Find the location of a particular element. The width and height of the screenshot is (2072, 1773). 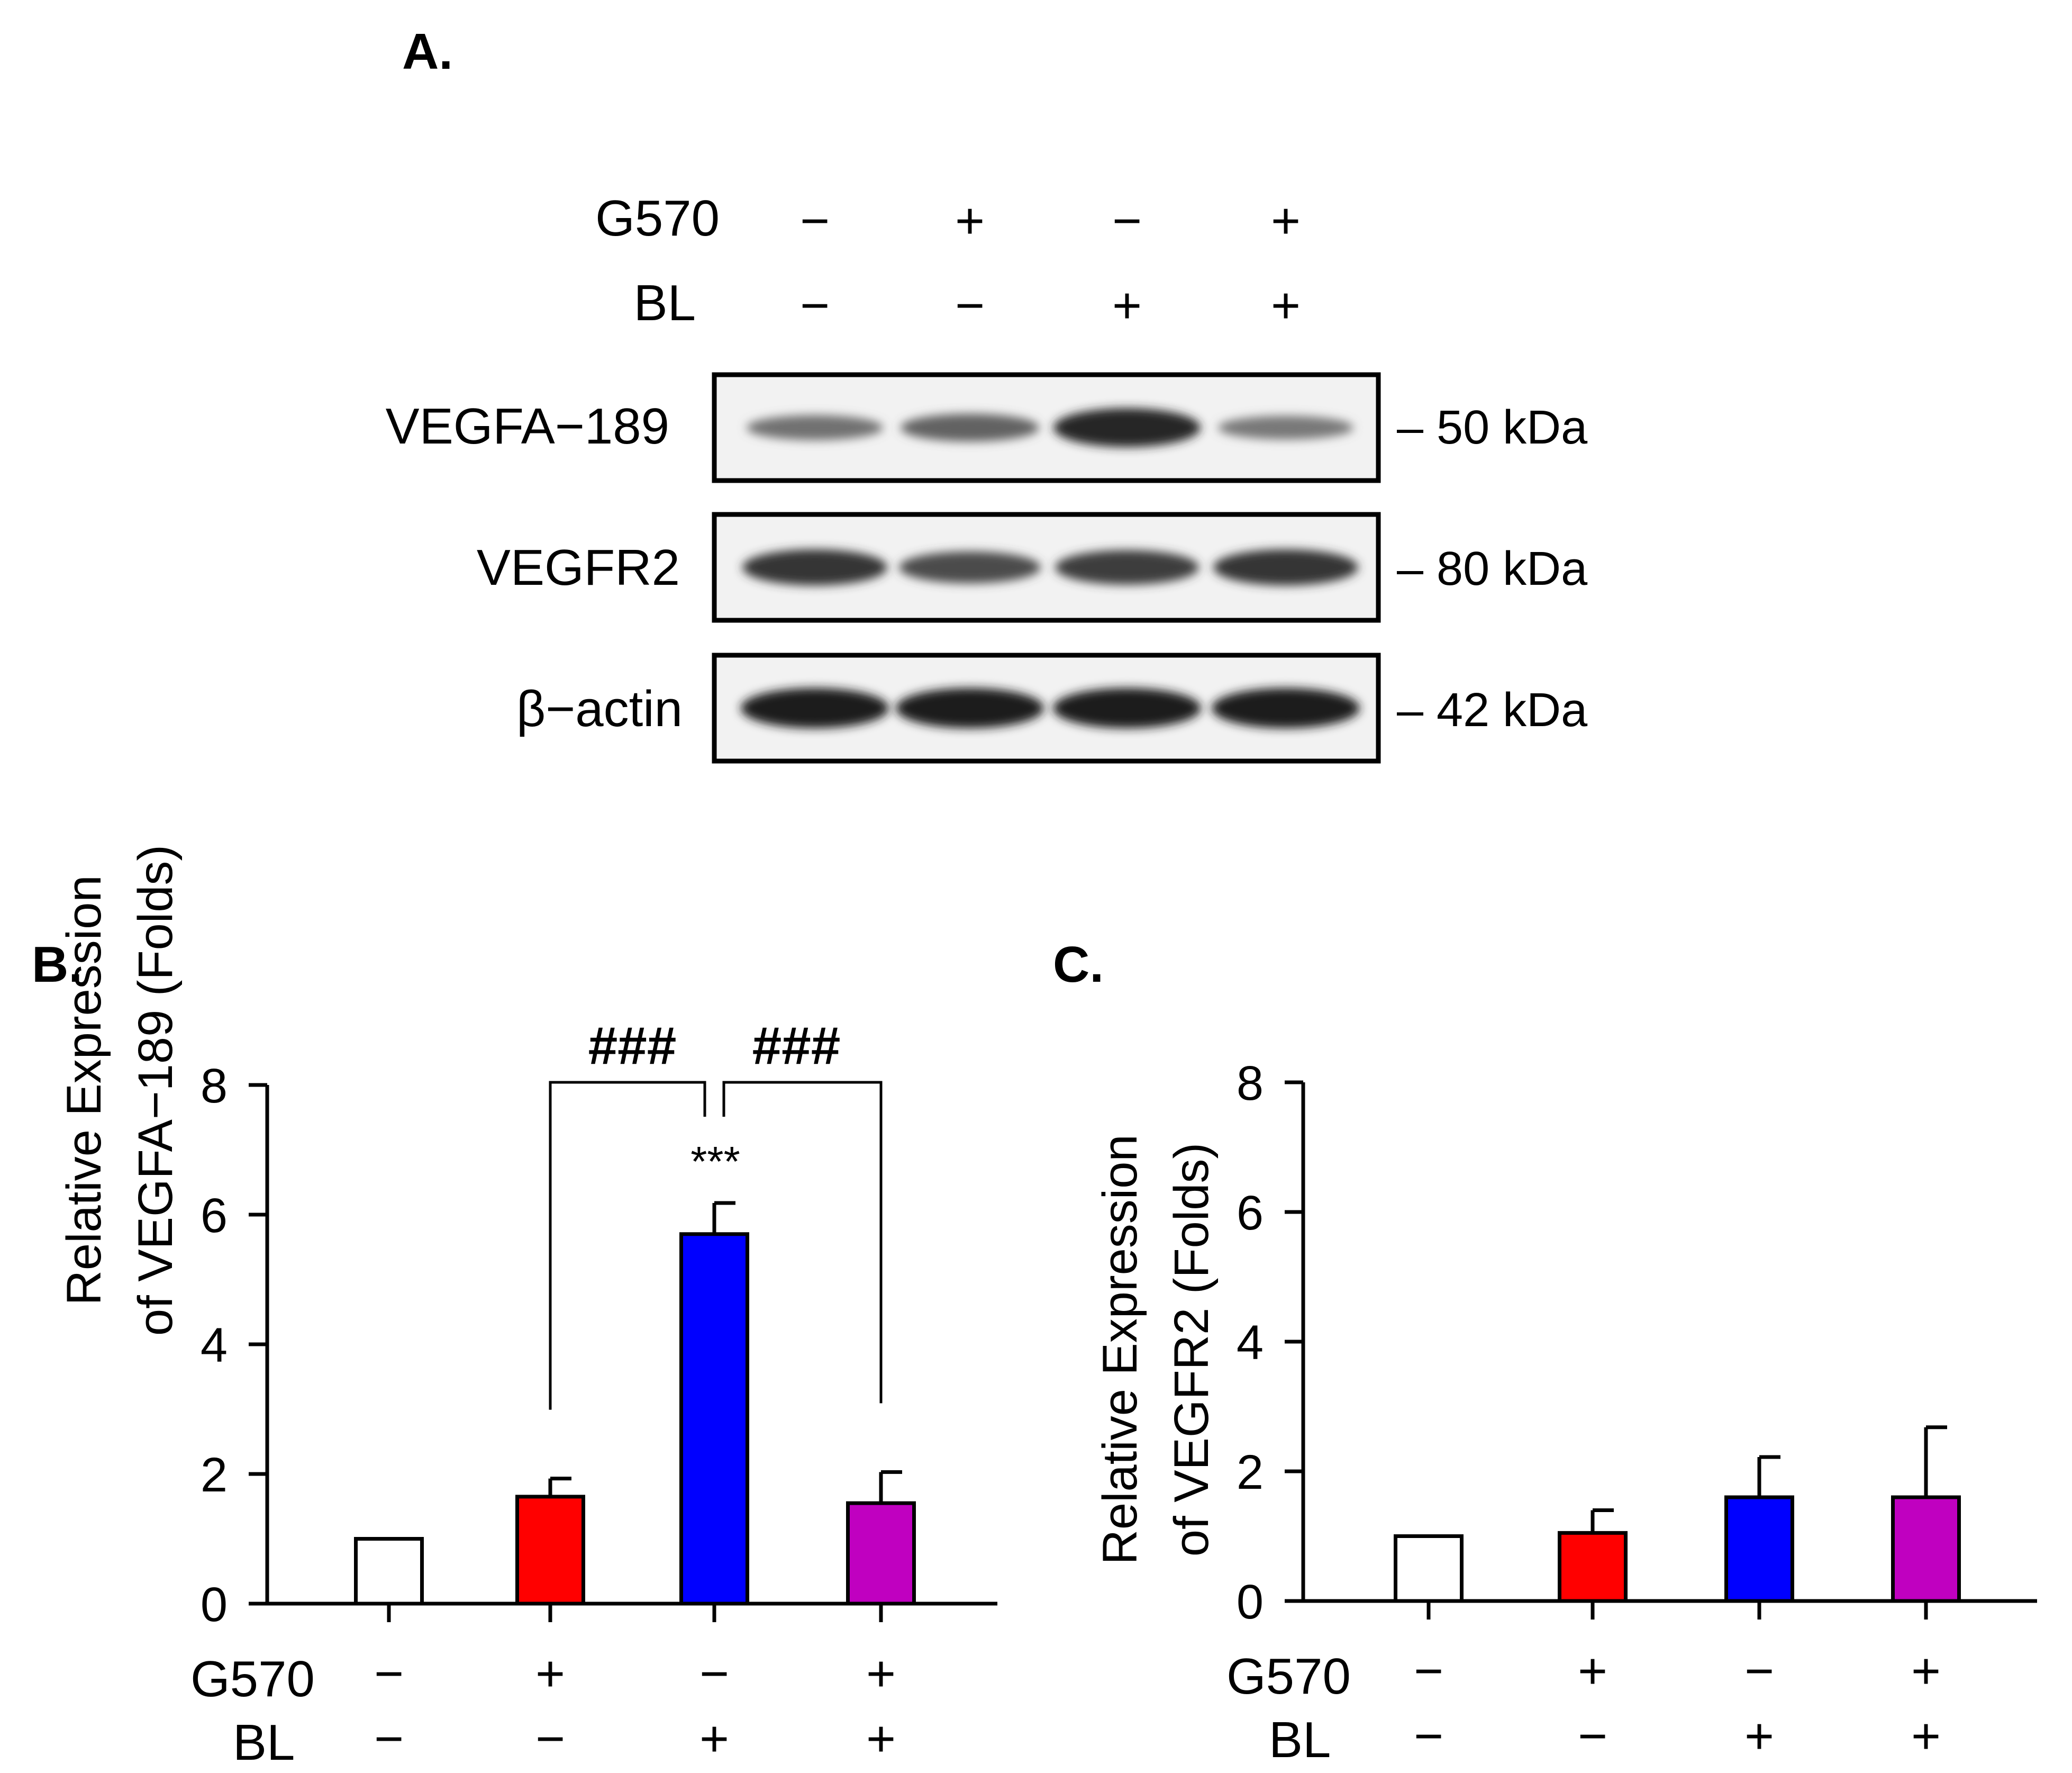

blot-marker-label: – 80 kDa is located at coordinates (1492, 568).